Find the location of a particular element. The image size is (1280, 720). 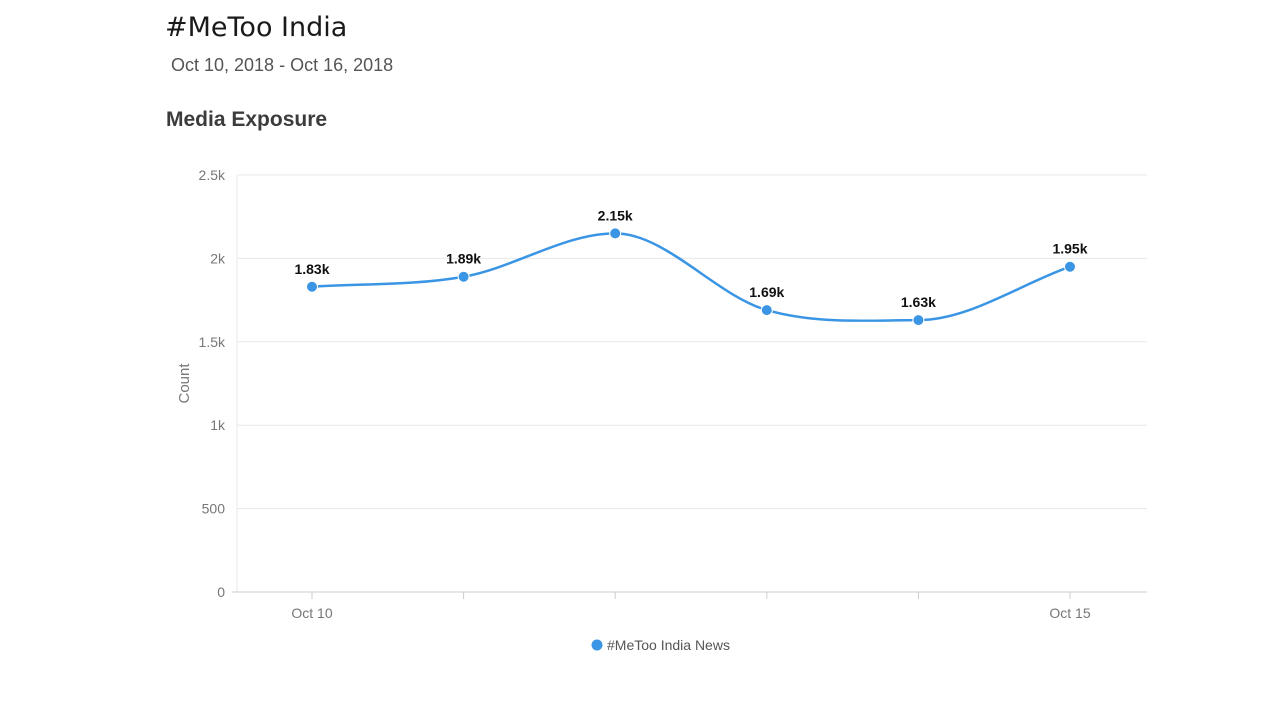

series-line is located at coordinates (691, 277).